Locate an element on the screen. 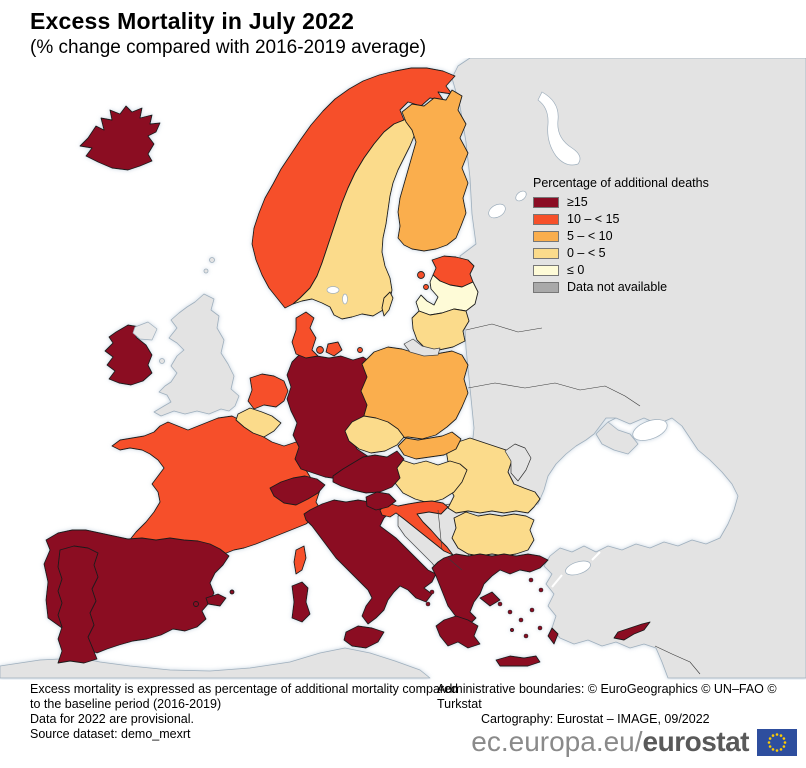 This screenshot has width=806, height=768. footnote-line-4: Source dataset: demo_mexrt is located at coordinates (110, 734).